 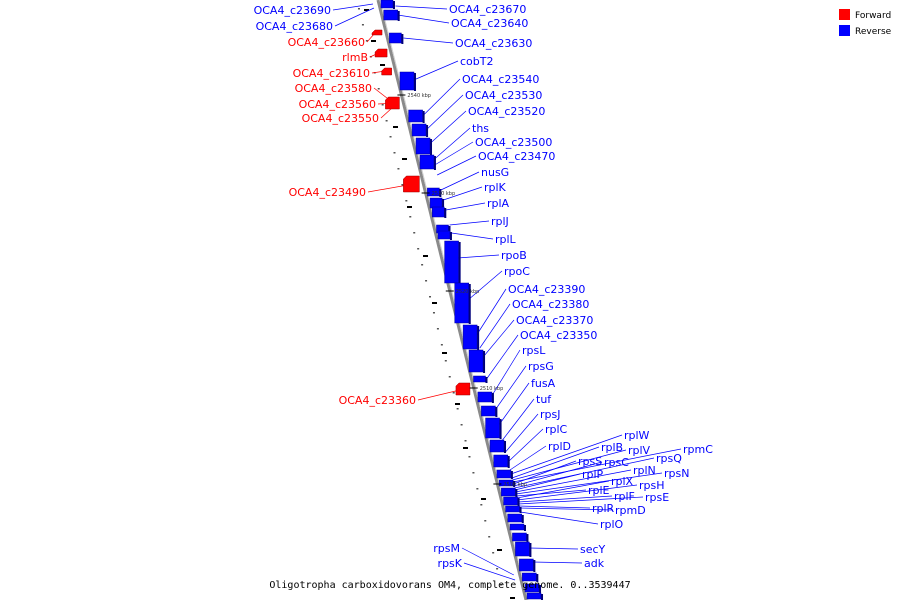 I want to click on gene-label-oca4-c23490: OCA4_c23490, so click(x=327, y=192).